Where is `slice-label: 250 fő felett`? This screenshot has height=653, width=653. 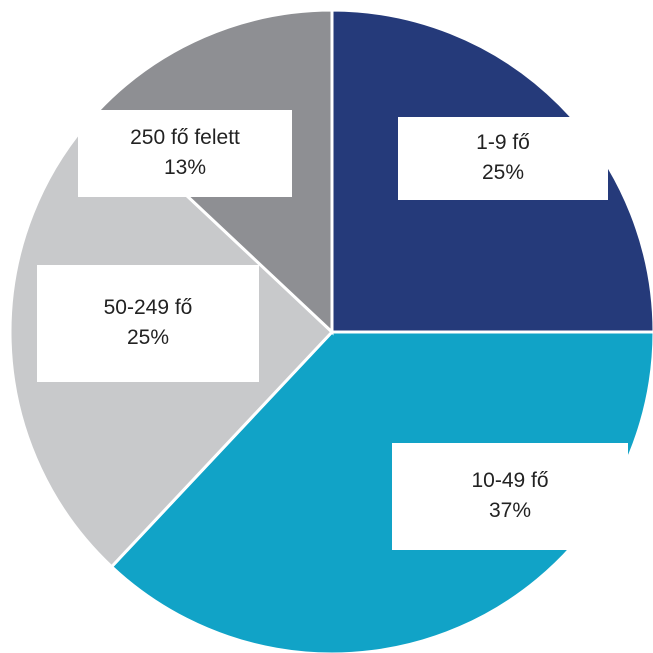
slice-label: 250 fő felett is located at coordinates (185, 137).